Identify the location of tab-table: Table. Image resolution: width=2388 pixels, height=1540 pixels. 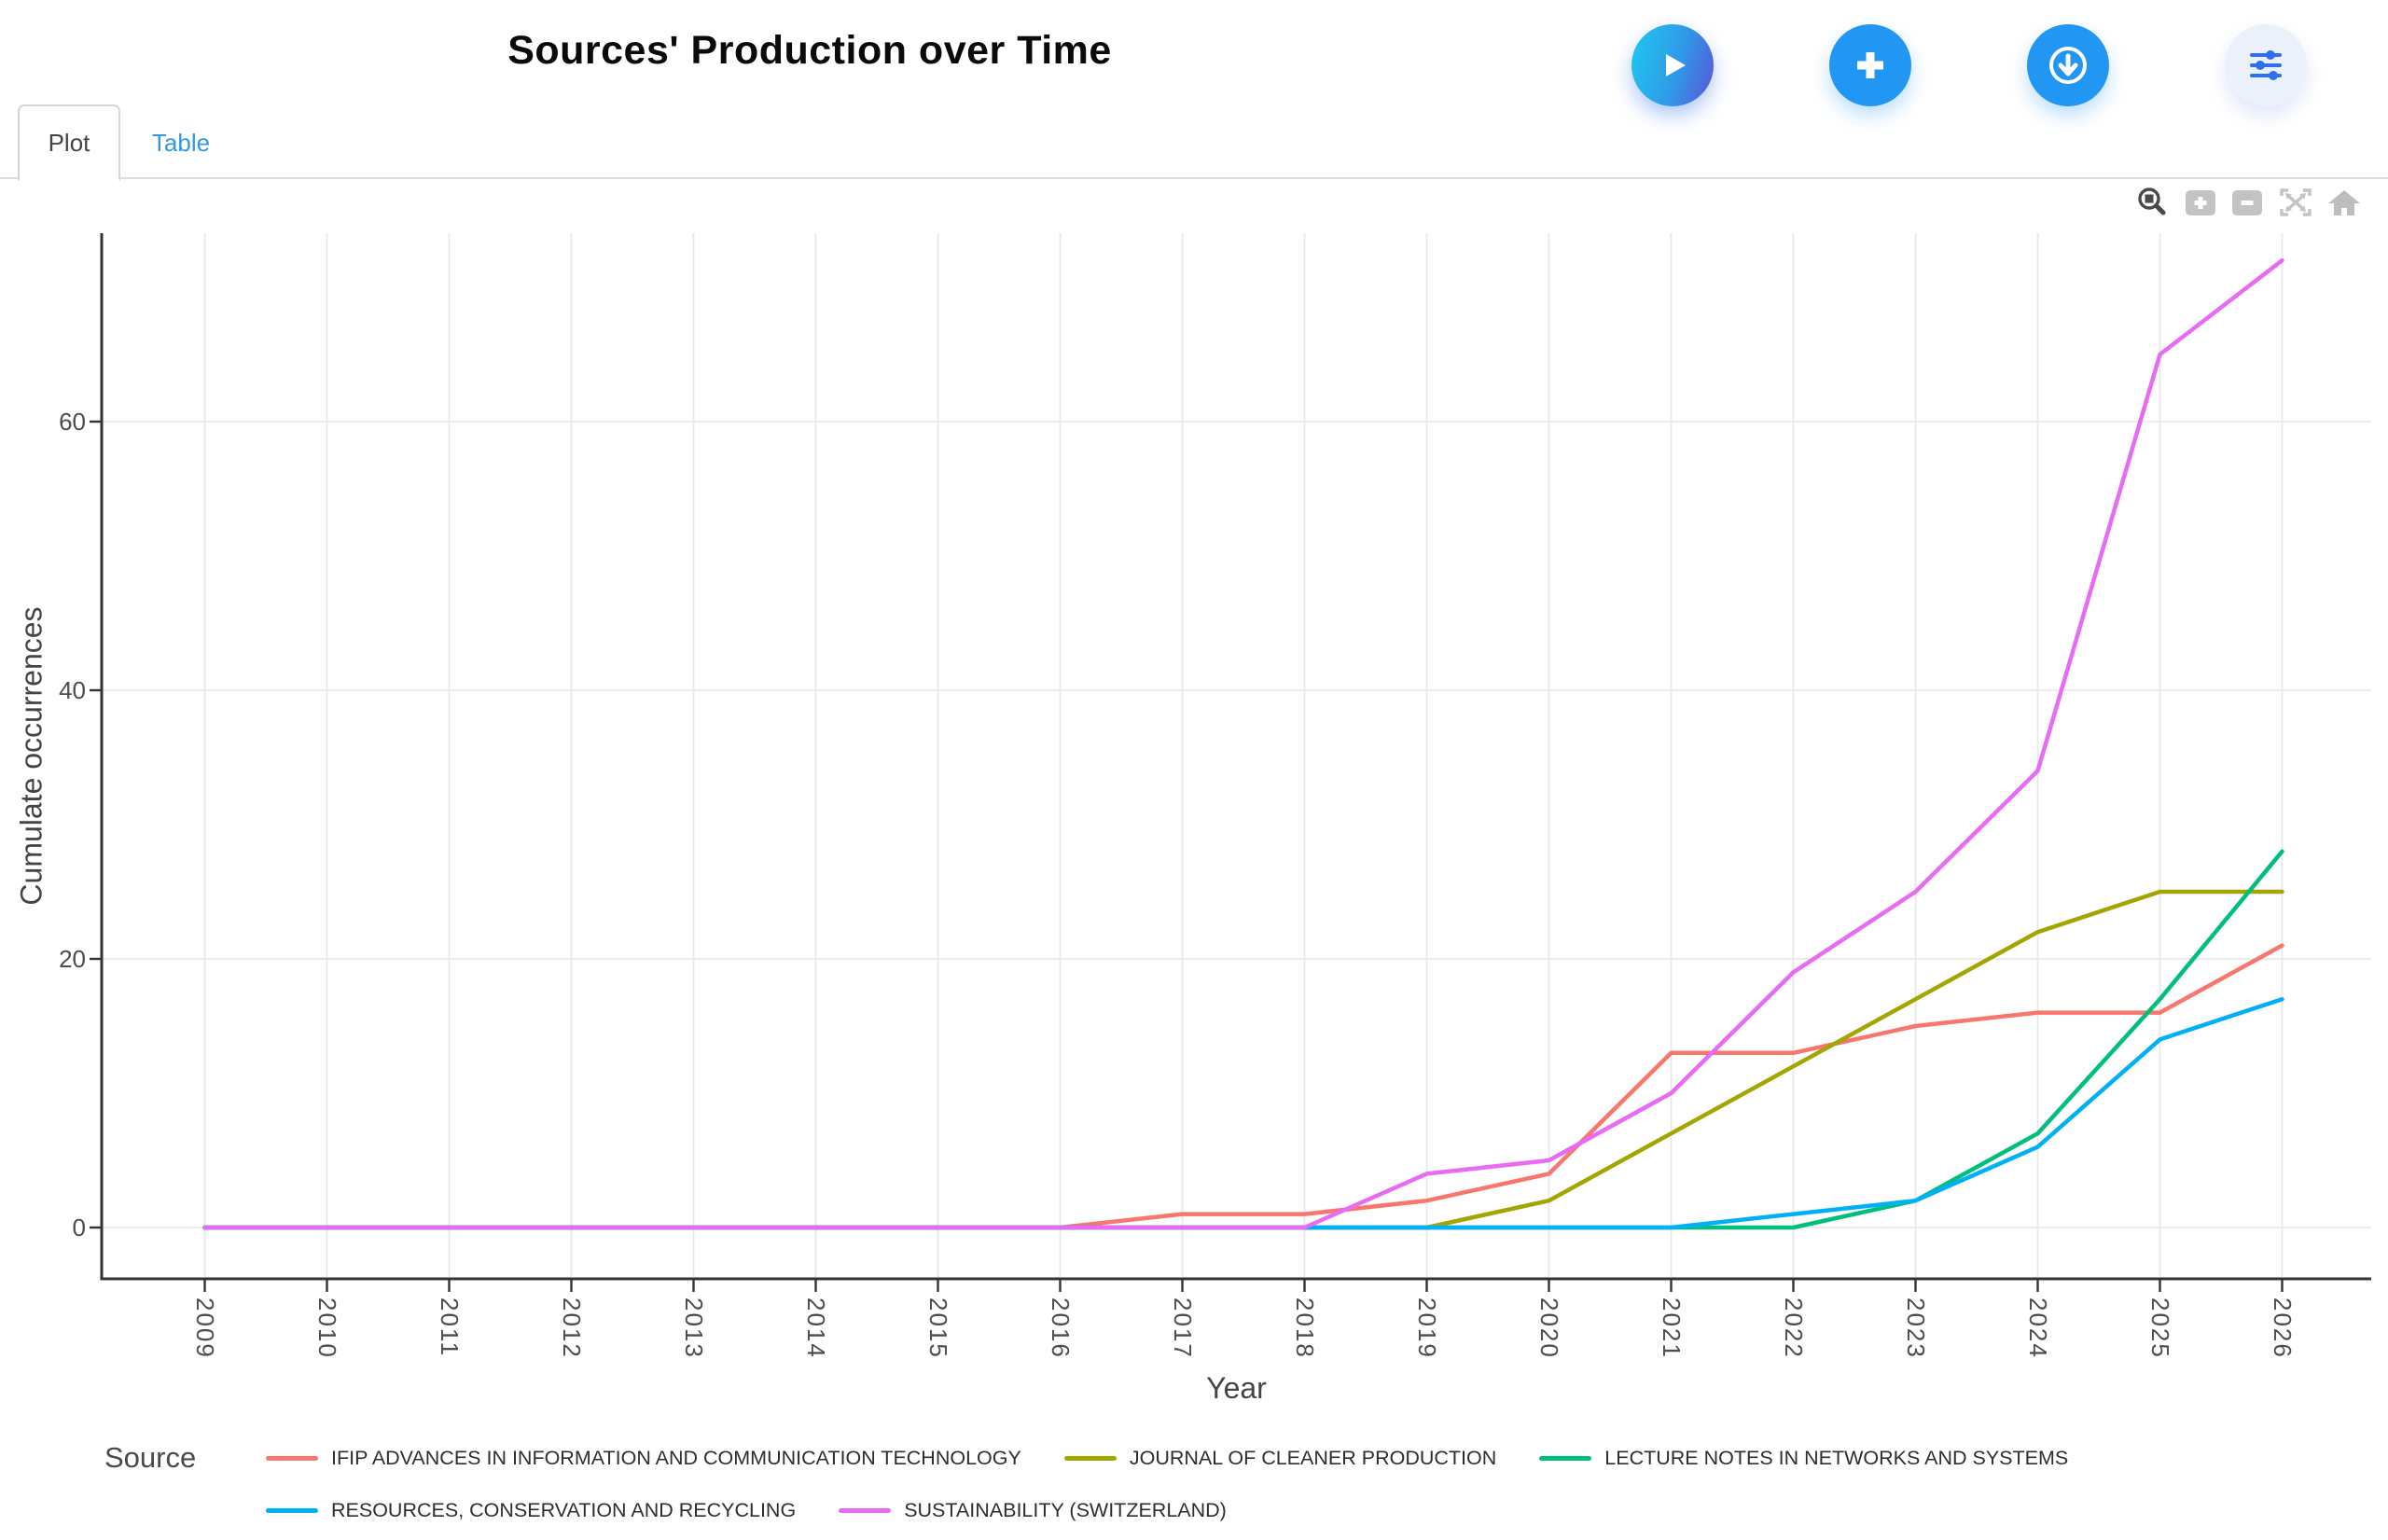
(181, 142).